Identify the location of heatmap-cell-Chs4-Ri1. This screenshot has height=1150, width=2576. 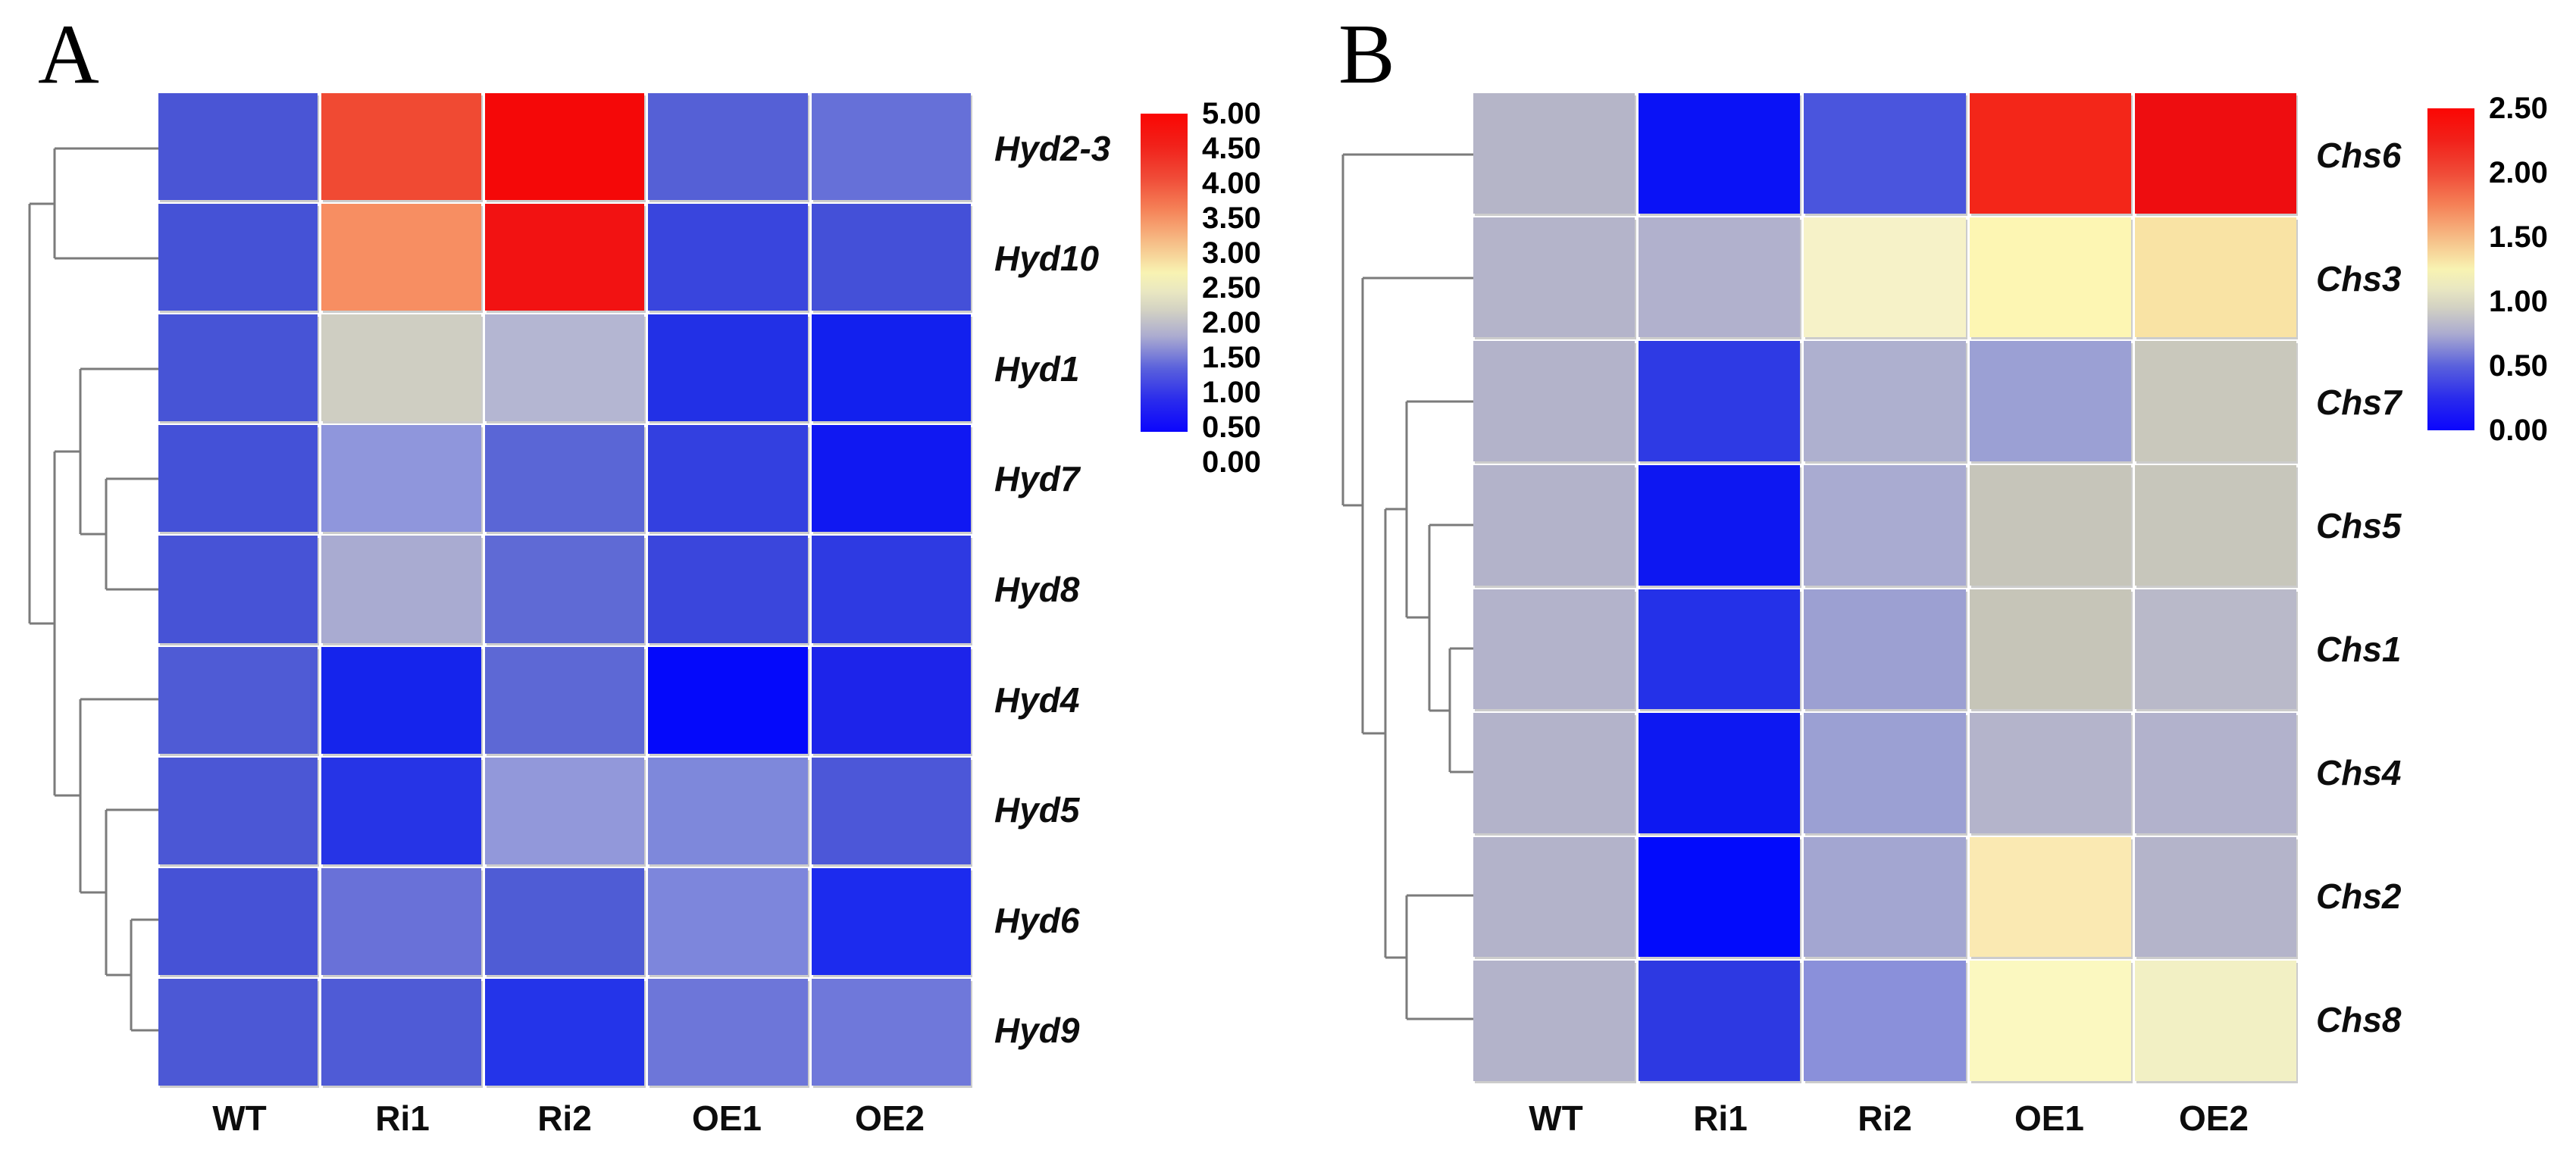
(1720, 773).